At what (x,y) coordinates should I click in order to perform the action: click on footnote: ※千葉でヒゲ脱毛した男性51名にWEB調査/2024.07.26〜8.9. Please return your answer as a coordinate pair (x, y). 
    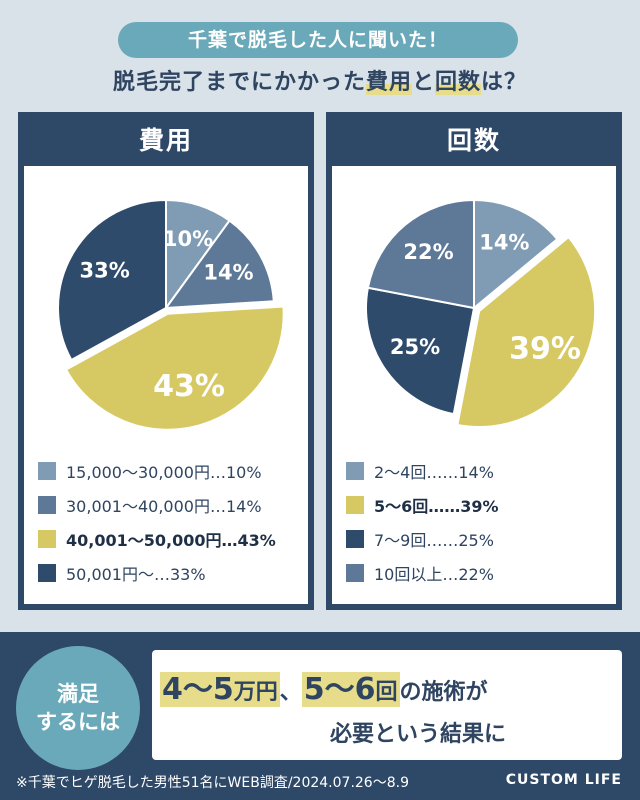
    Looking at the image, I should click on (212, 783).